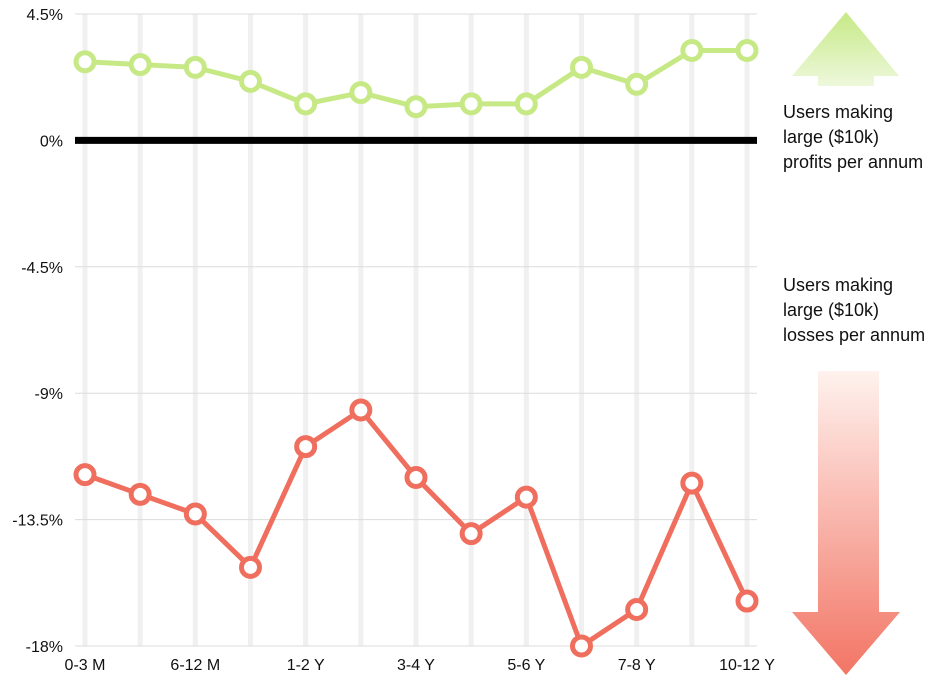 This screenshot has width=951, height=683. Describe the element at coordinates (195, 665) in the screenshot. I see `x-tick-label: 6-12 M` at that location.